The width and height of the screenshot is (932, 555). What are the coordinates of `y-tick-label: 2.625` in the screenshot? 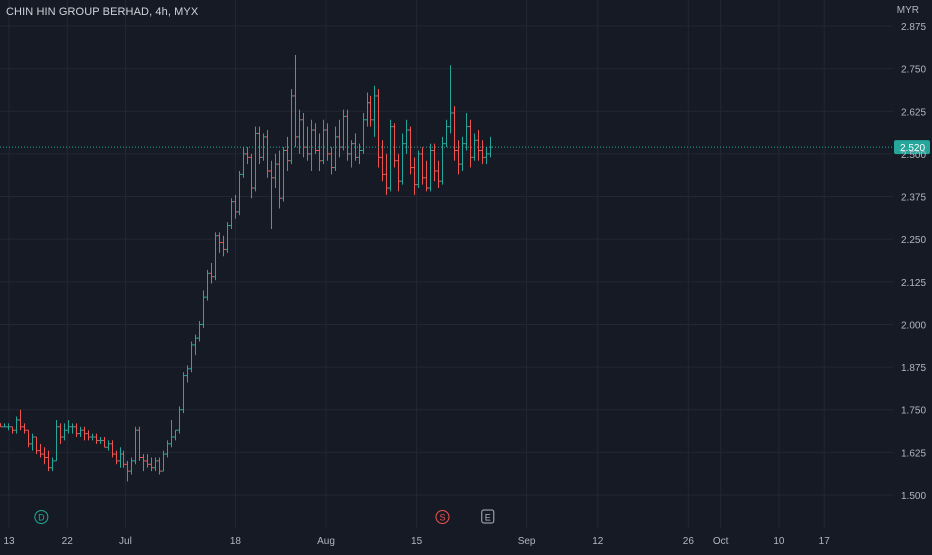 It's located at (913, 112).